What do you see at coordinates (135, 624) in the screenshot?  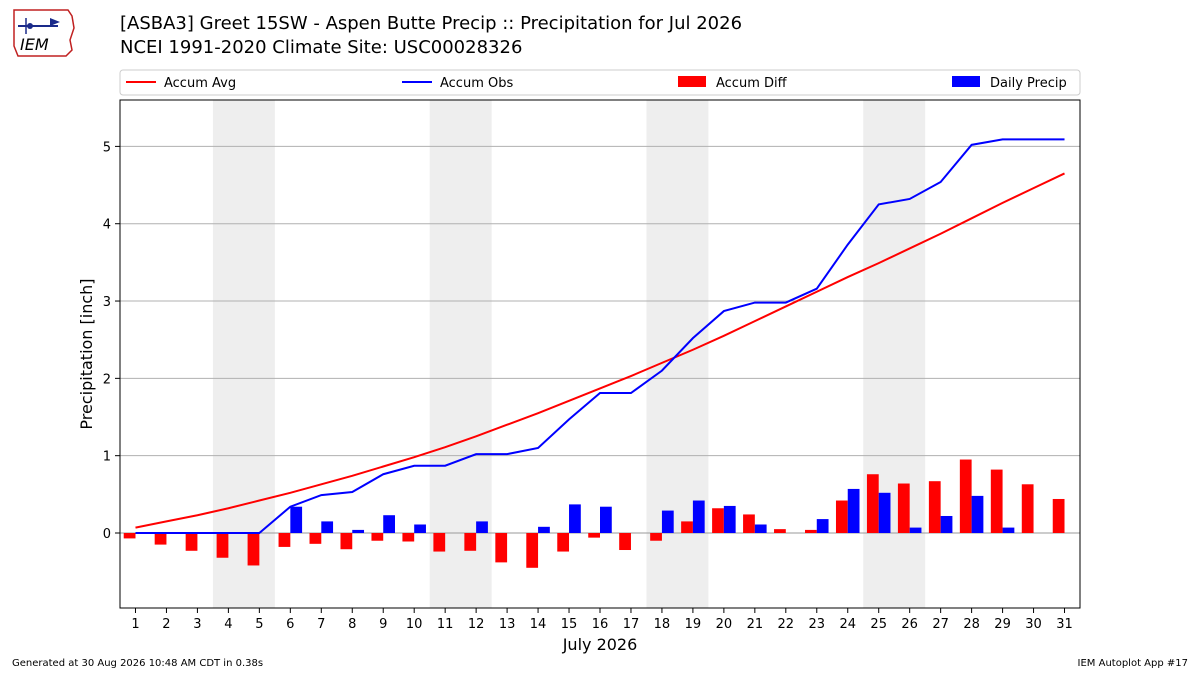 I see `x-tick-label: 1` at bounding box center [135, 624].